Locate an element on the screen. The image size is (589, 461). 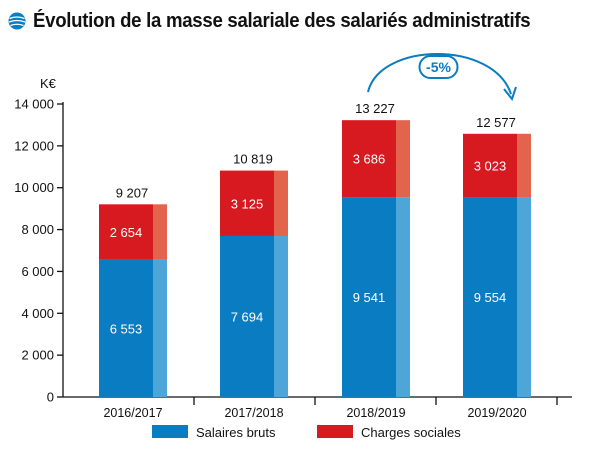
y-tick-label: 2 000 is located at coordinates (37, 355).